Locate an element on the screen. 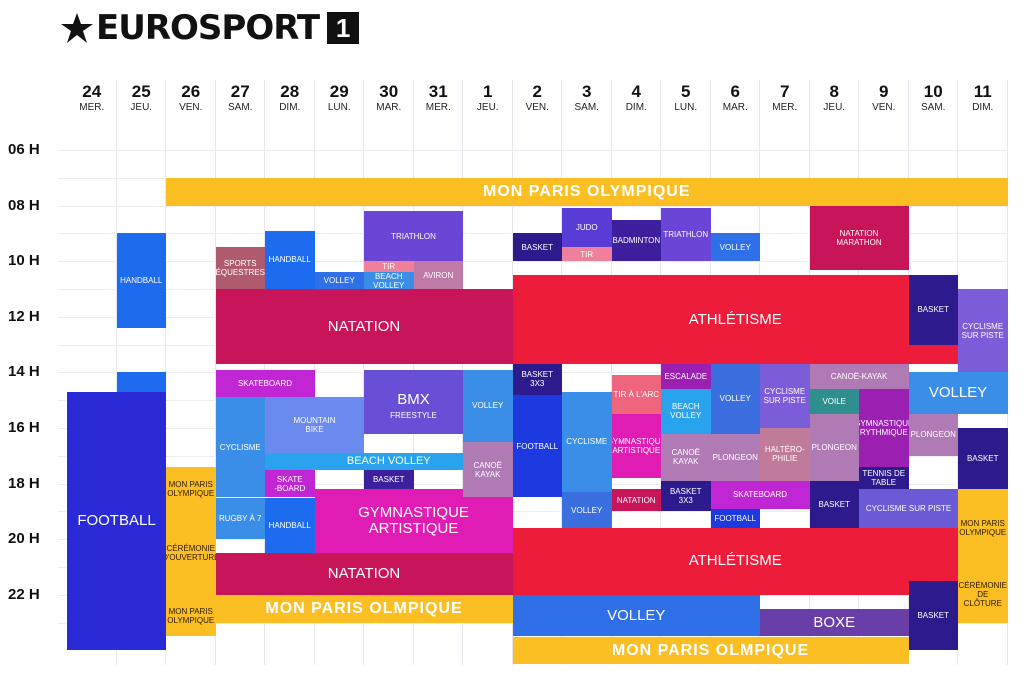  day-header-24: 24 MER. is located at coordinates (92, 98).